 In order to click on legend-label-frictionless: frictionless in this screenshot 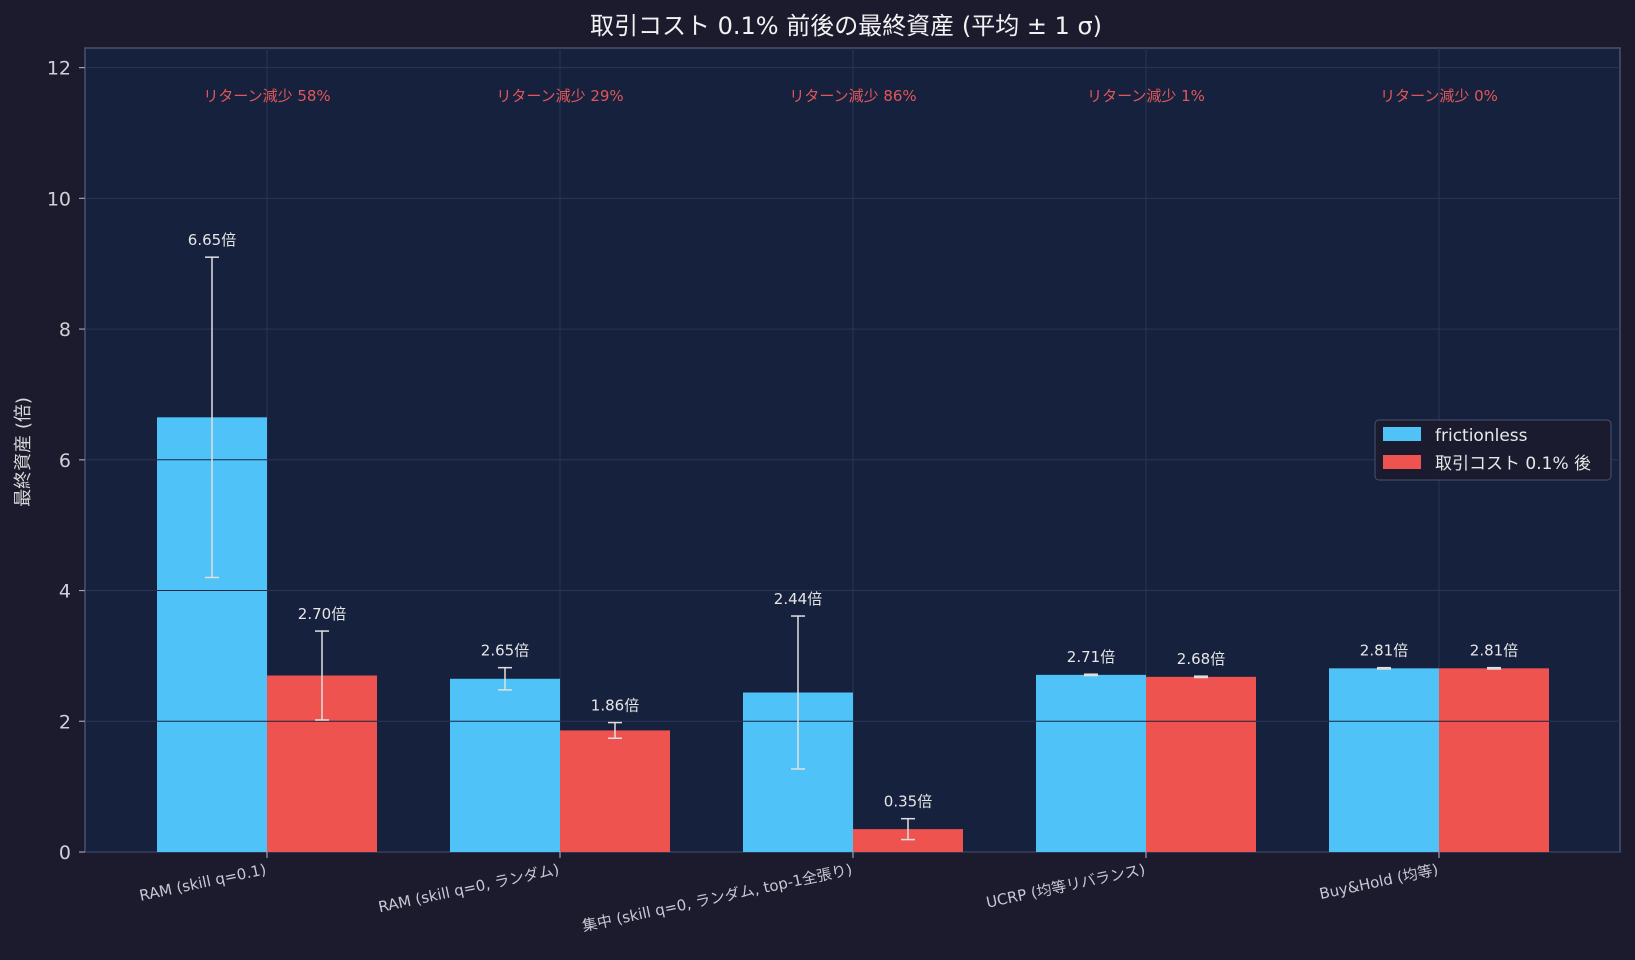, I will do `click(1481, 436)`.